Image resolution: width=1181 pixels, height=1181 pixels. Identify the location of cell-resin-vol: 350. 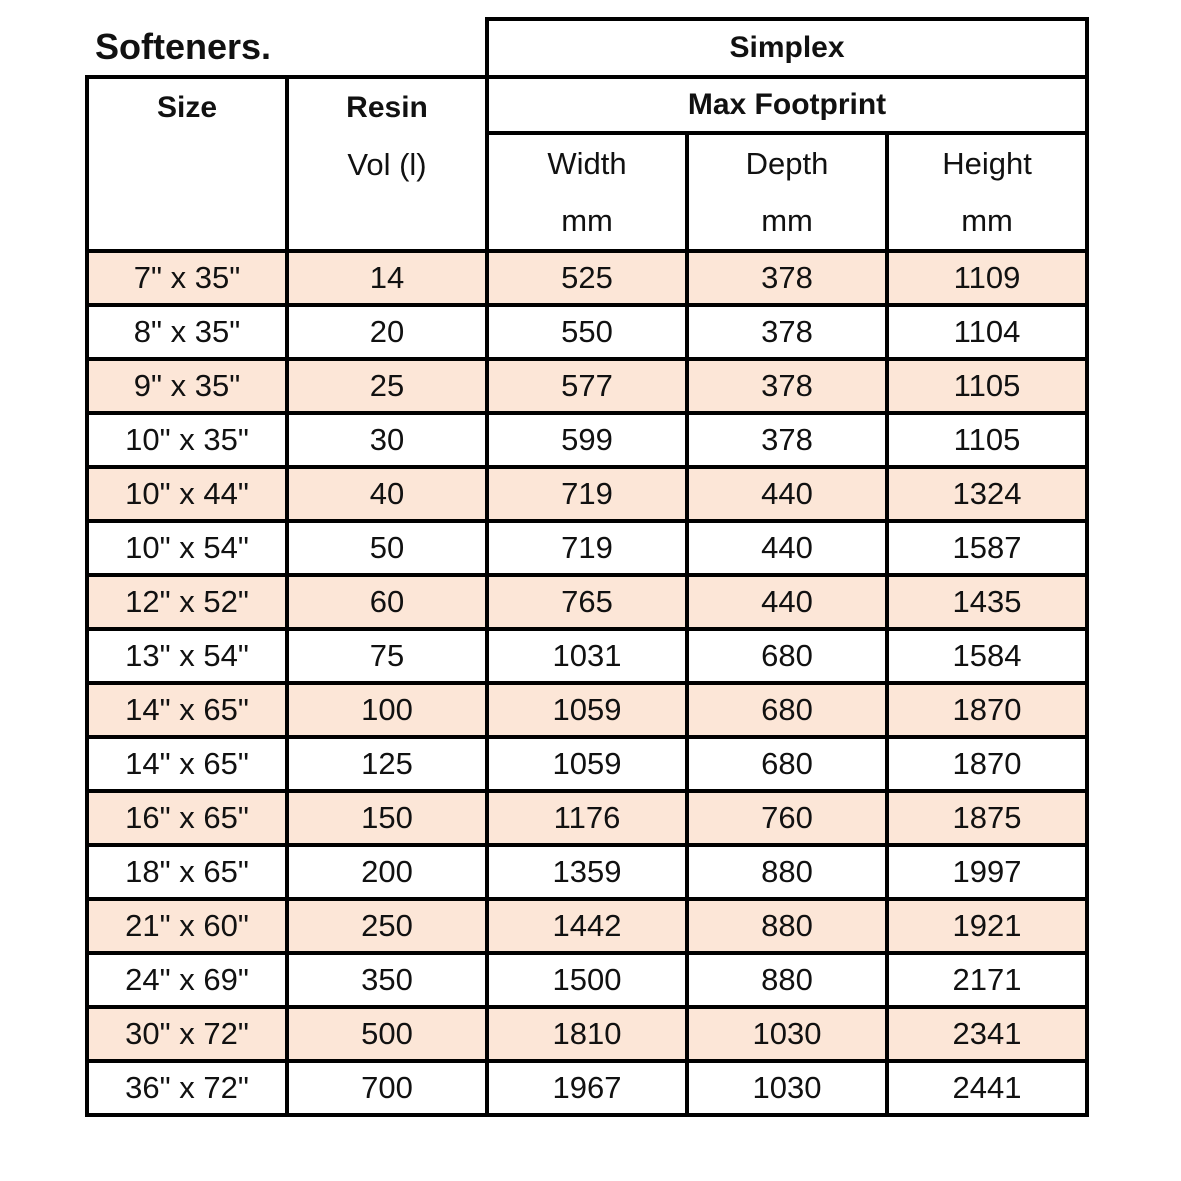
(387, 980).